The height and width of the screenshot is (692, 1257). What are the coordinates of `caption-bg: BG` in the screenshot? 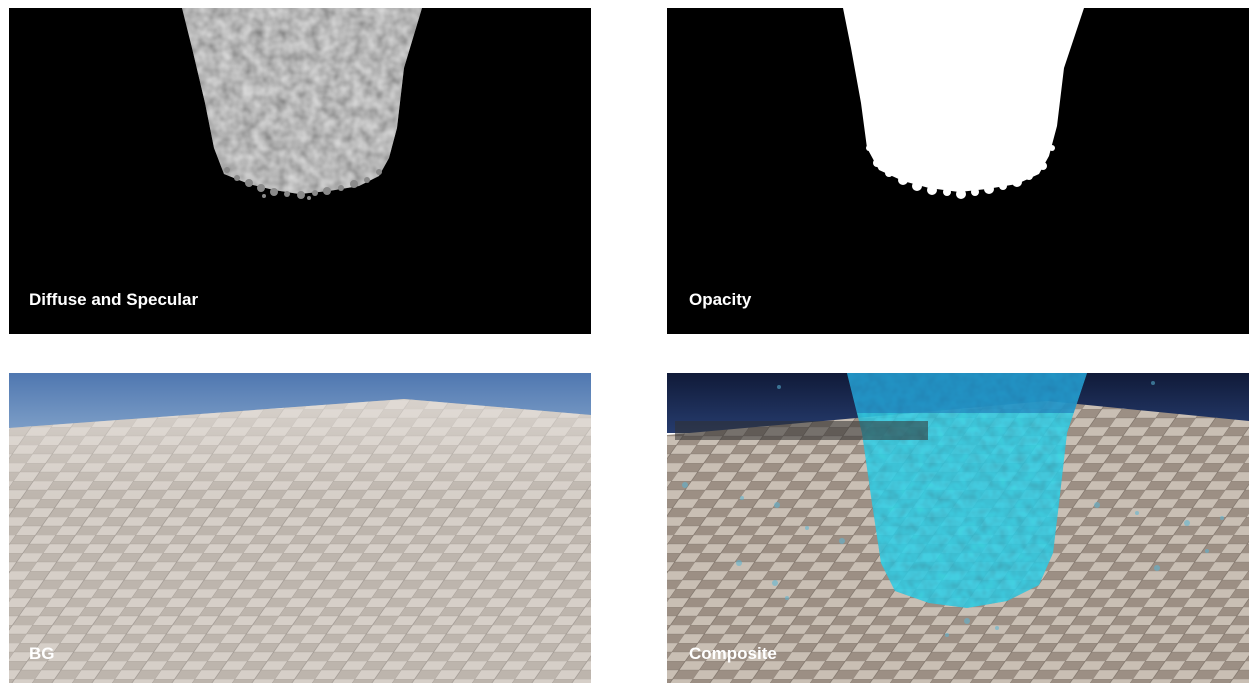 It's located at (42, 653).